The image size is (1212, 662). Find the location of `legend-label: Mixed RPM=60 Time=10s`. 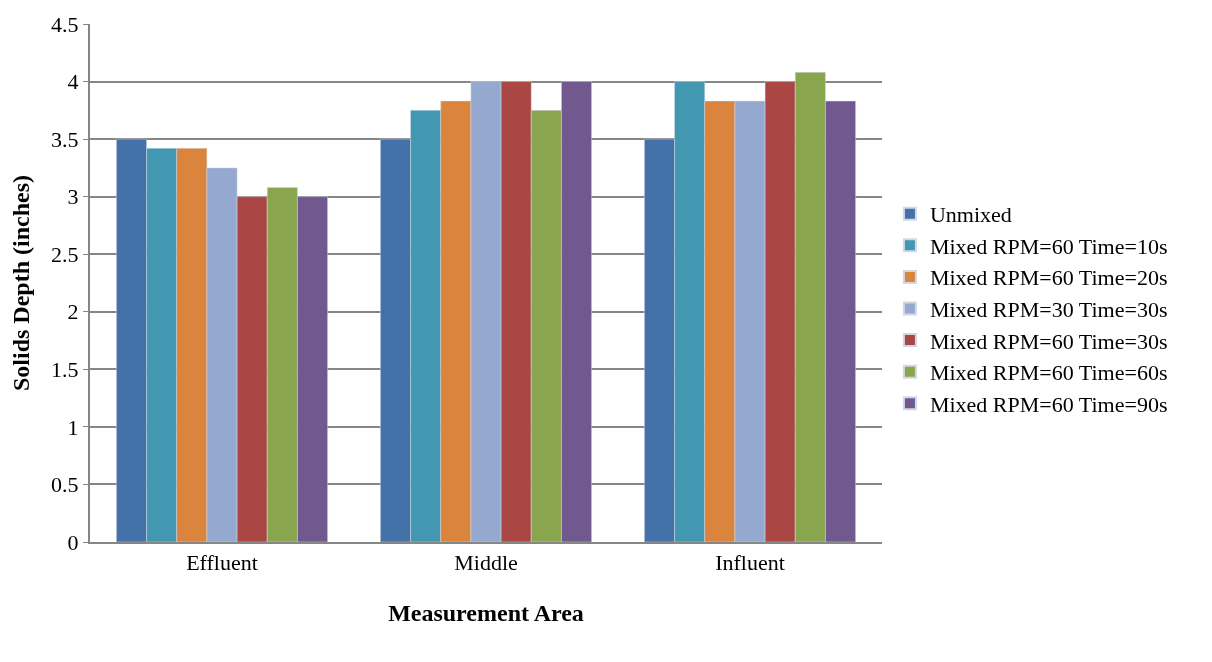

legend-label: Mixed RPM=60 Time=10s is located at coordinates (1048, 246).